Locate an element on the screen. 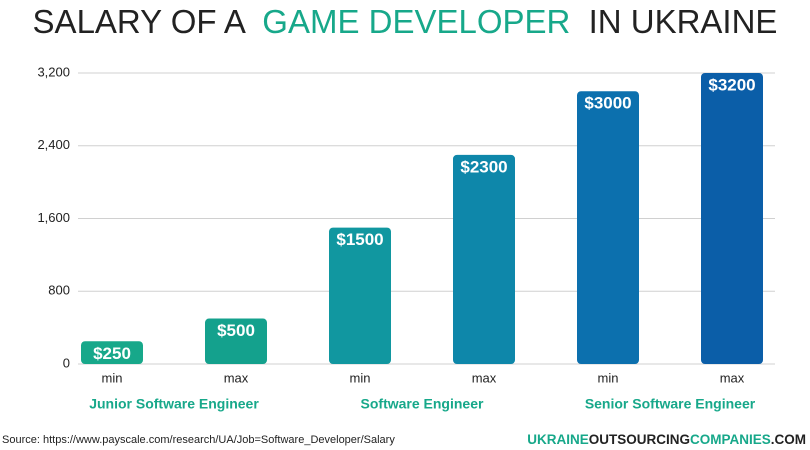  group-label: Software Engineer is located at coordinates (422, 404).